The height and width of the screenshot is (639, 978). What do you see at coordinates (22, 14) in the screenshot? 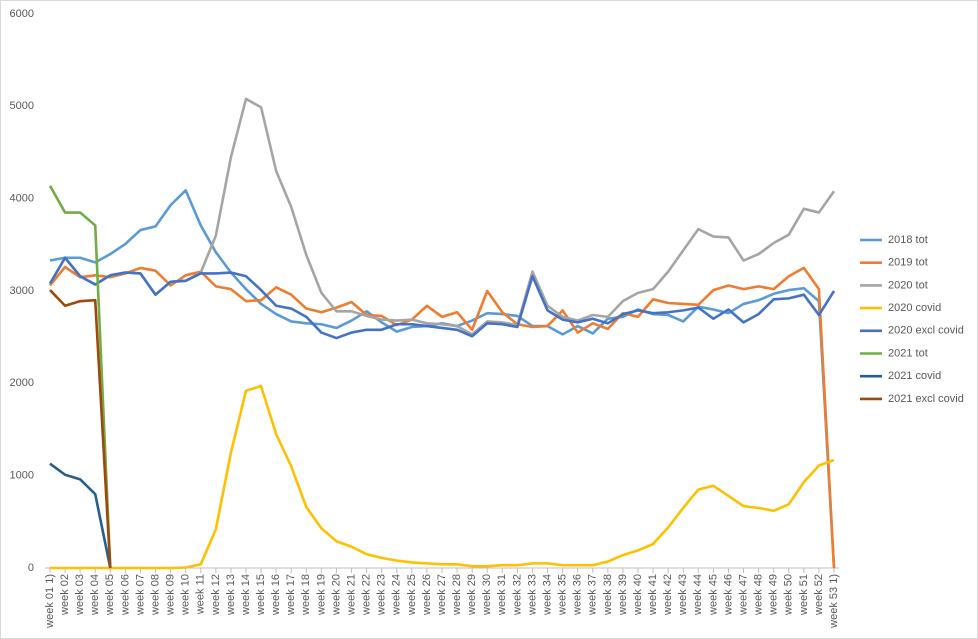
I see `y-tick-label: 6000` at bounding box center [22, 14].